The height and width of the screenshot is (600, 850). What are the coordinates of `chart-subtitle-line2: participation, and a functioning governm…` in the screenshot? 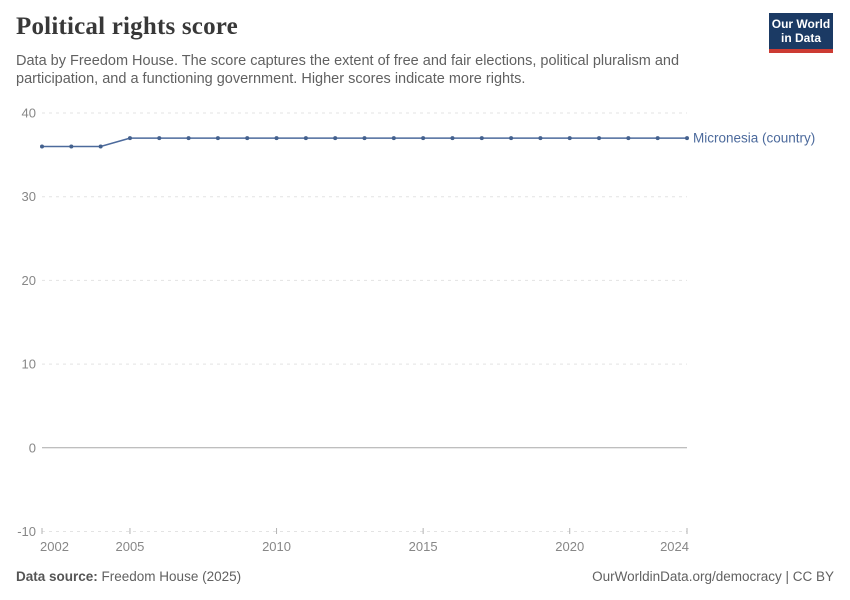 It's located at (271, 79).